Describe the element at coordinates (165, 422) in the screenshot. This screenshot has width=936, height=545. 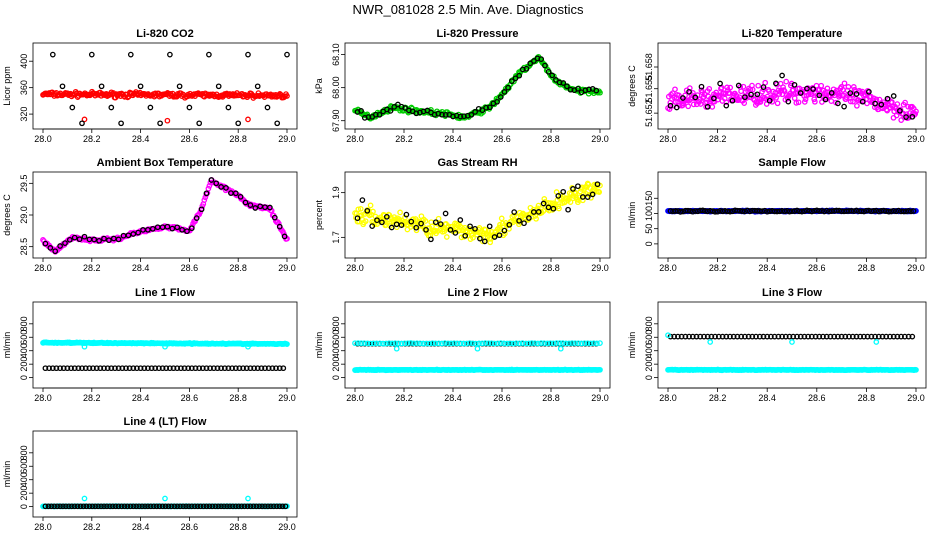
I see `panel-title: Line 4 (LT) Flow` at that location.